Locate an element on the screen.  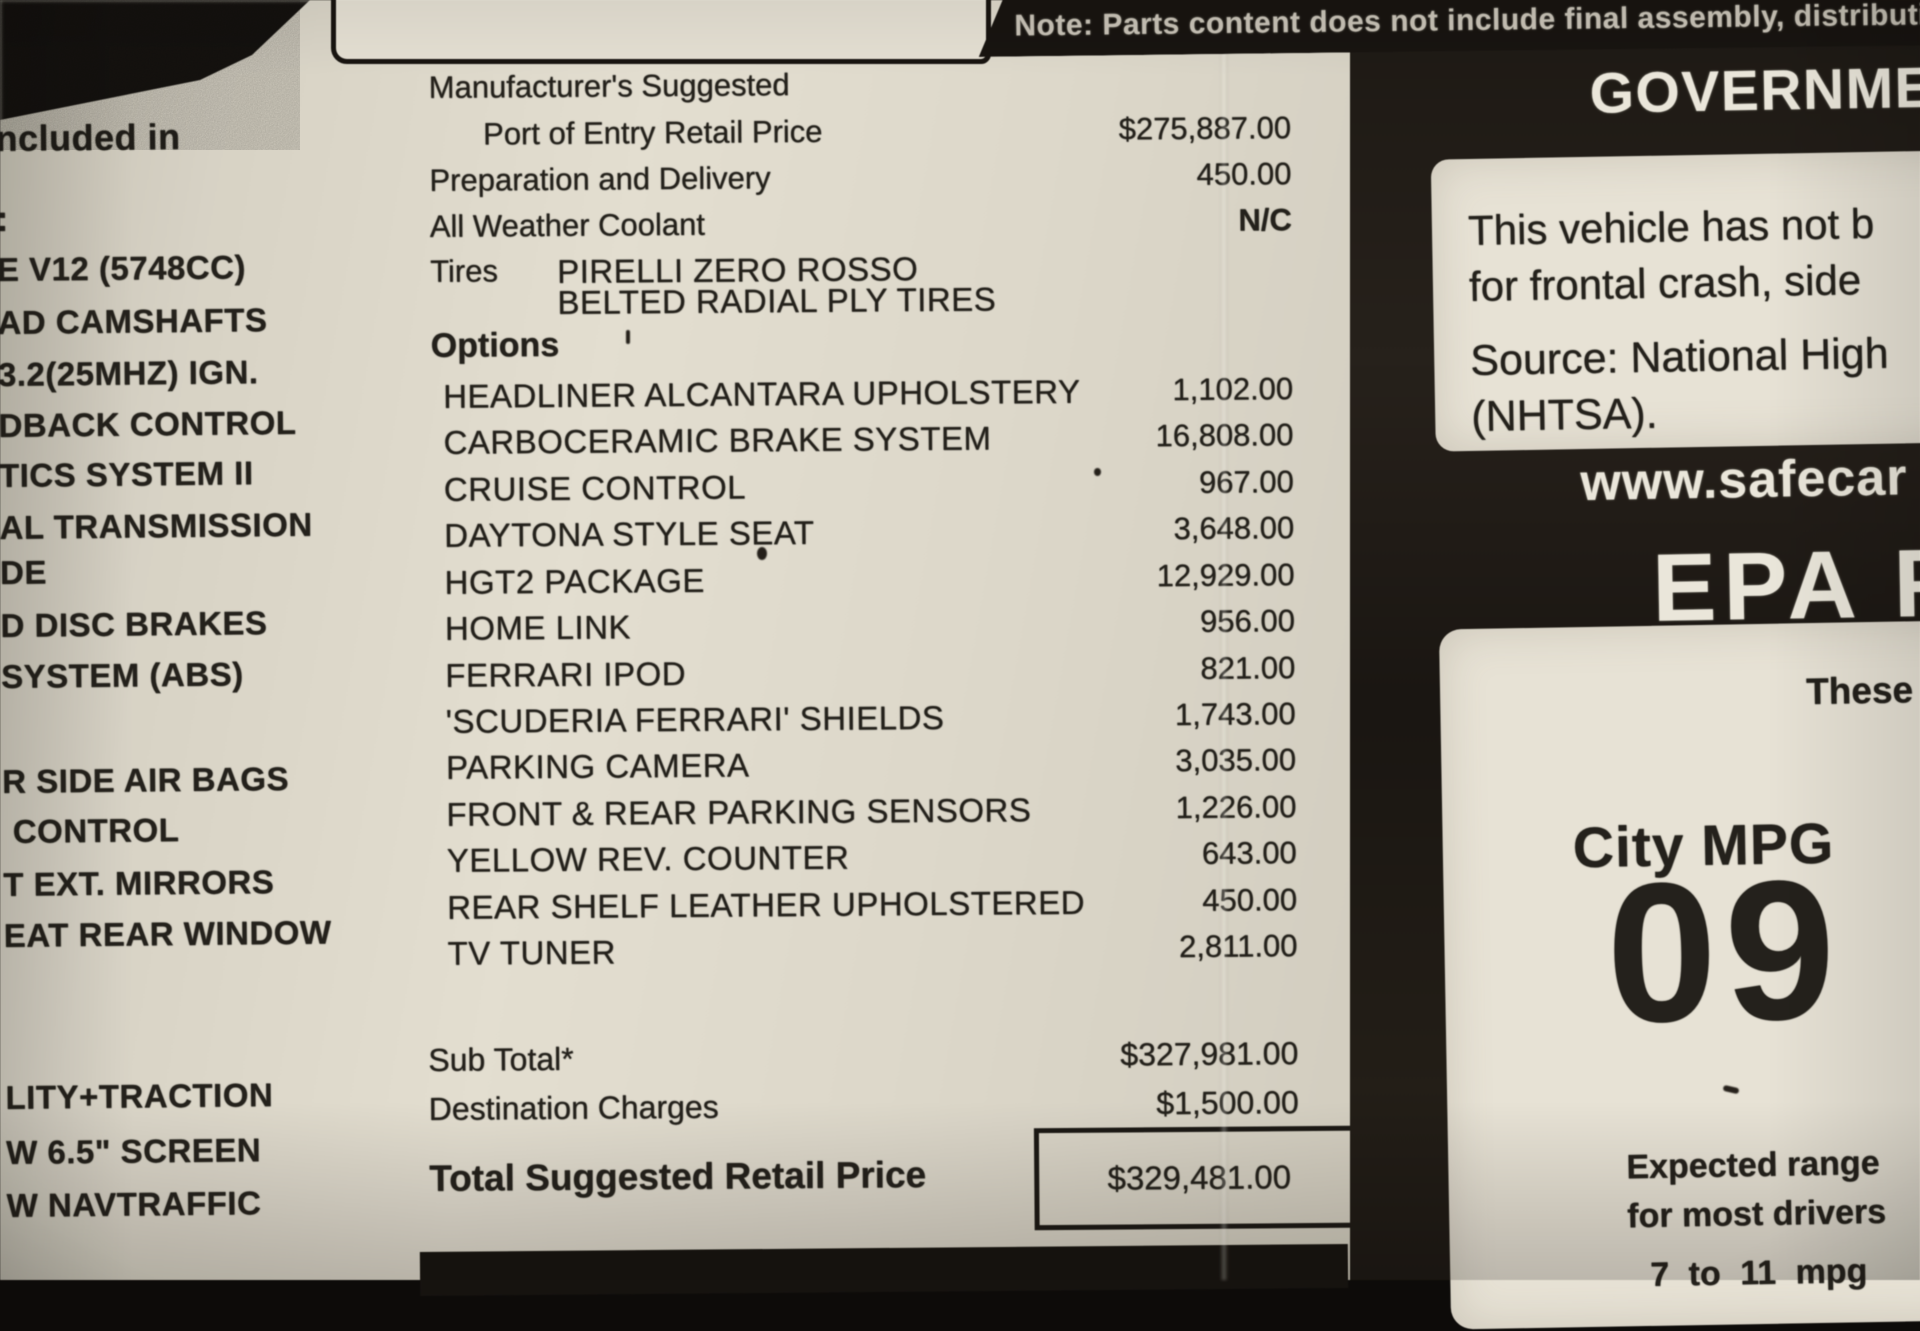
top-partial-box is located at coordinates (661, 32).